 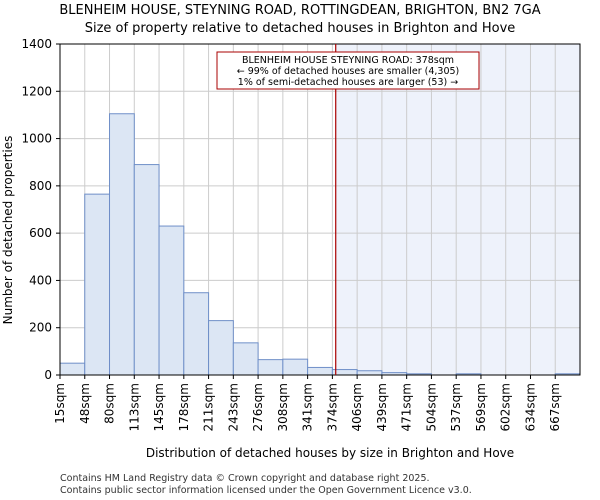 I want to click on x-tick-label: 48sqm, so click(x=85, y=403).